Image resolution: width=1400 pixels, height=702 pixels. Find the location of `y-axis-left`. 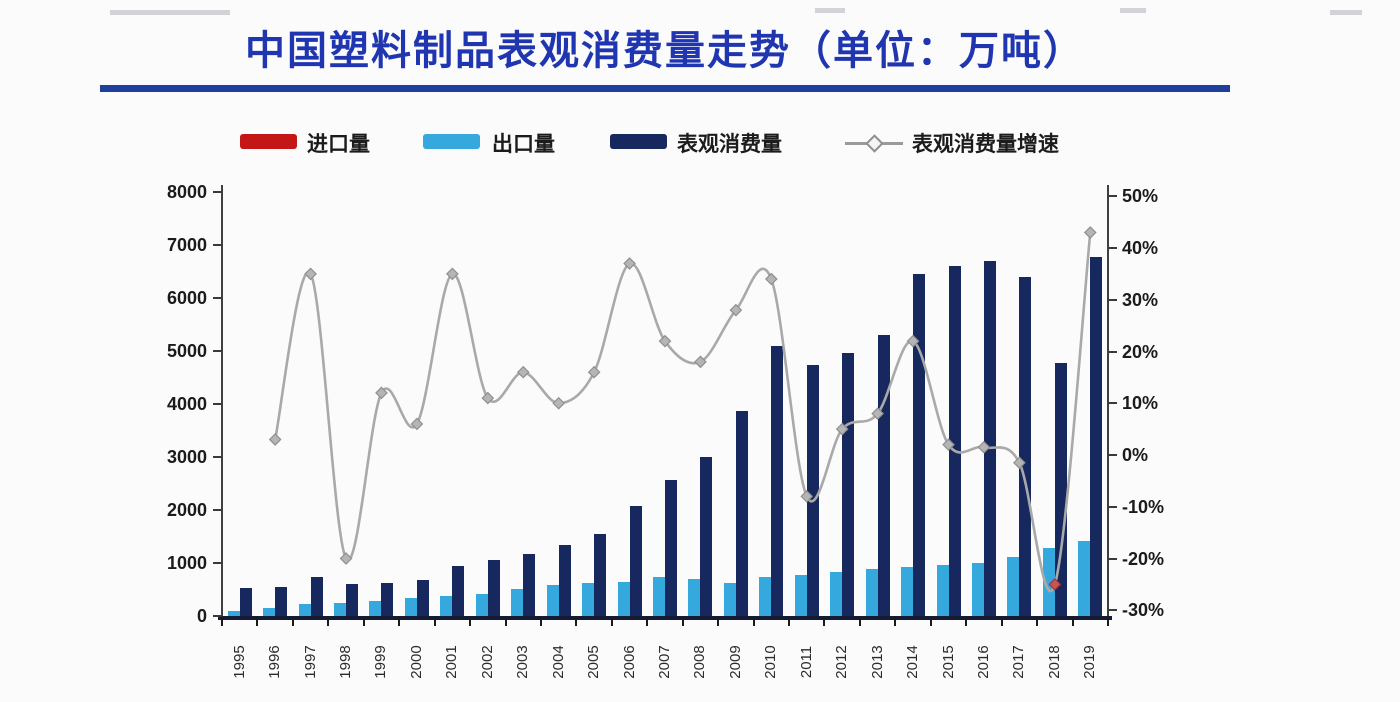

y-axis-left is located at coordinates (222, 401).